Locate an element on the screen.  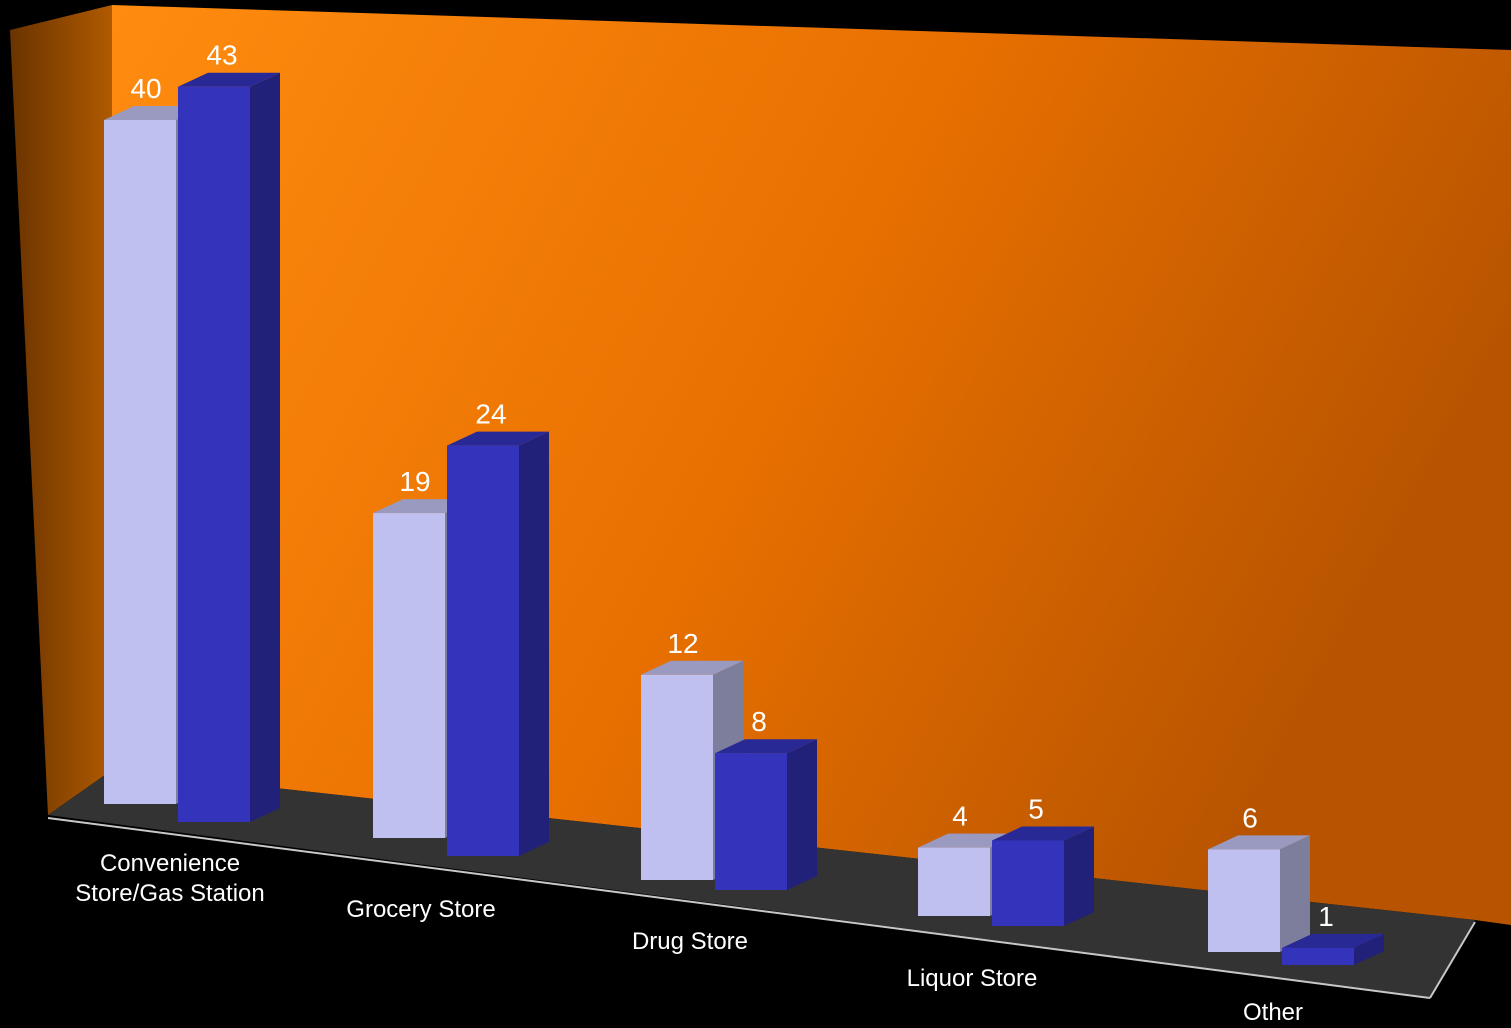
value-label-1-0: 19 is located at coordinates (414, 481).